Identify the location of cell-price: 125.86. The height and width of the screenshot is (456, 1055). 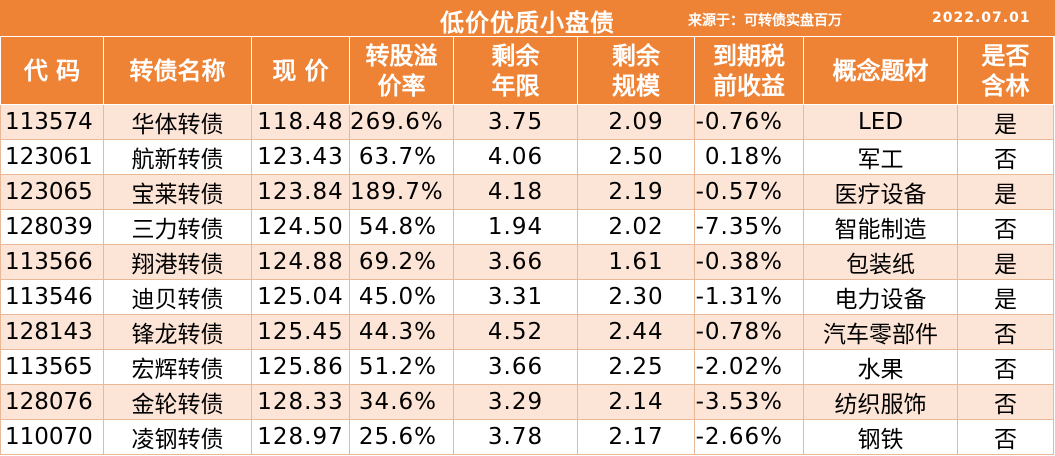
(300, 367).